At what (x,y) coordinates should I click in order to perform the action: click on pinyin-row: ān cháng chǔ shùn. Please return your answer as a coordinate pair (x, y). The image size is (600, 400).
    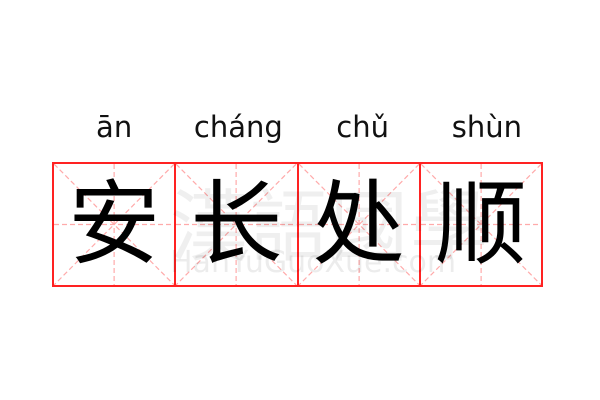
    Looking at the image, I should click on (300, 127).